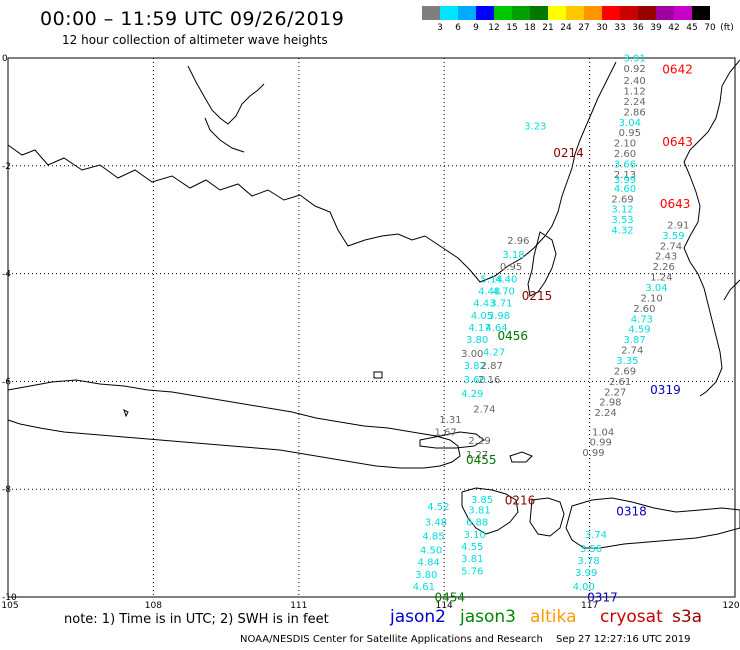 The height and width of the screenshot is (650, 740). I want to click on swh-value-label: 1.12, so click(635, 92).